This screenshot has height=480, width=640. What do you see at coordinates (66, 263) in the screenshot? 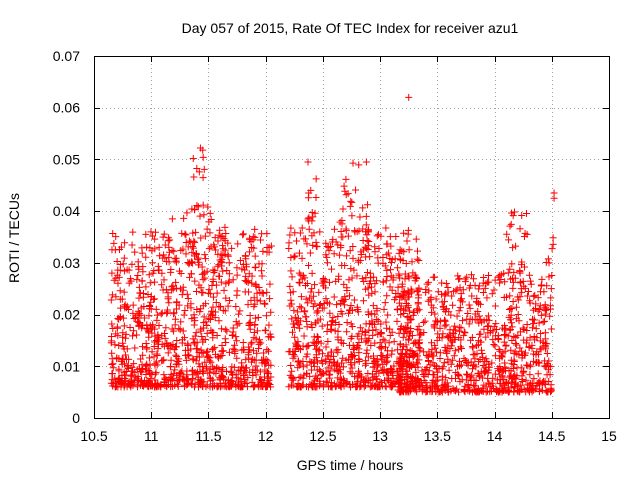
I see `y-tick-label: 0.03` at bounding box center [66, 263].